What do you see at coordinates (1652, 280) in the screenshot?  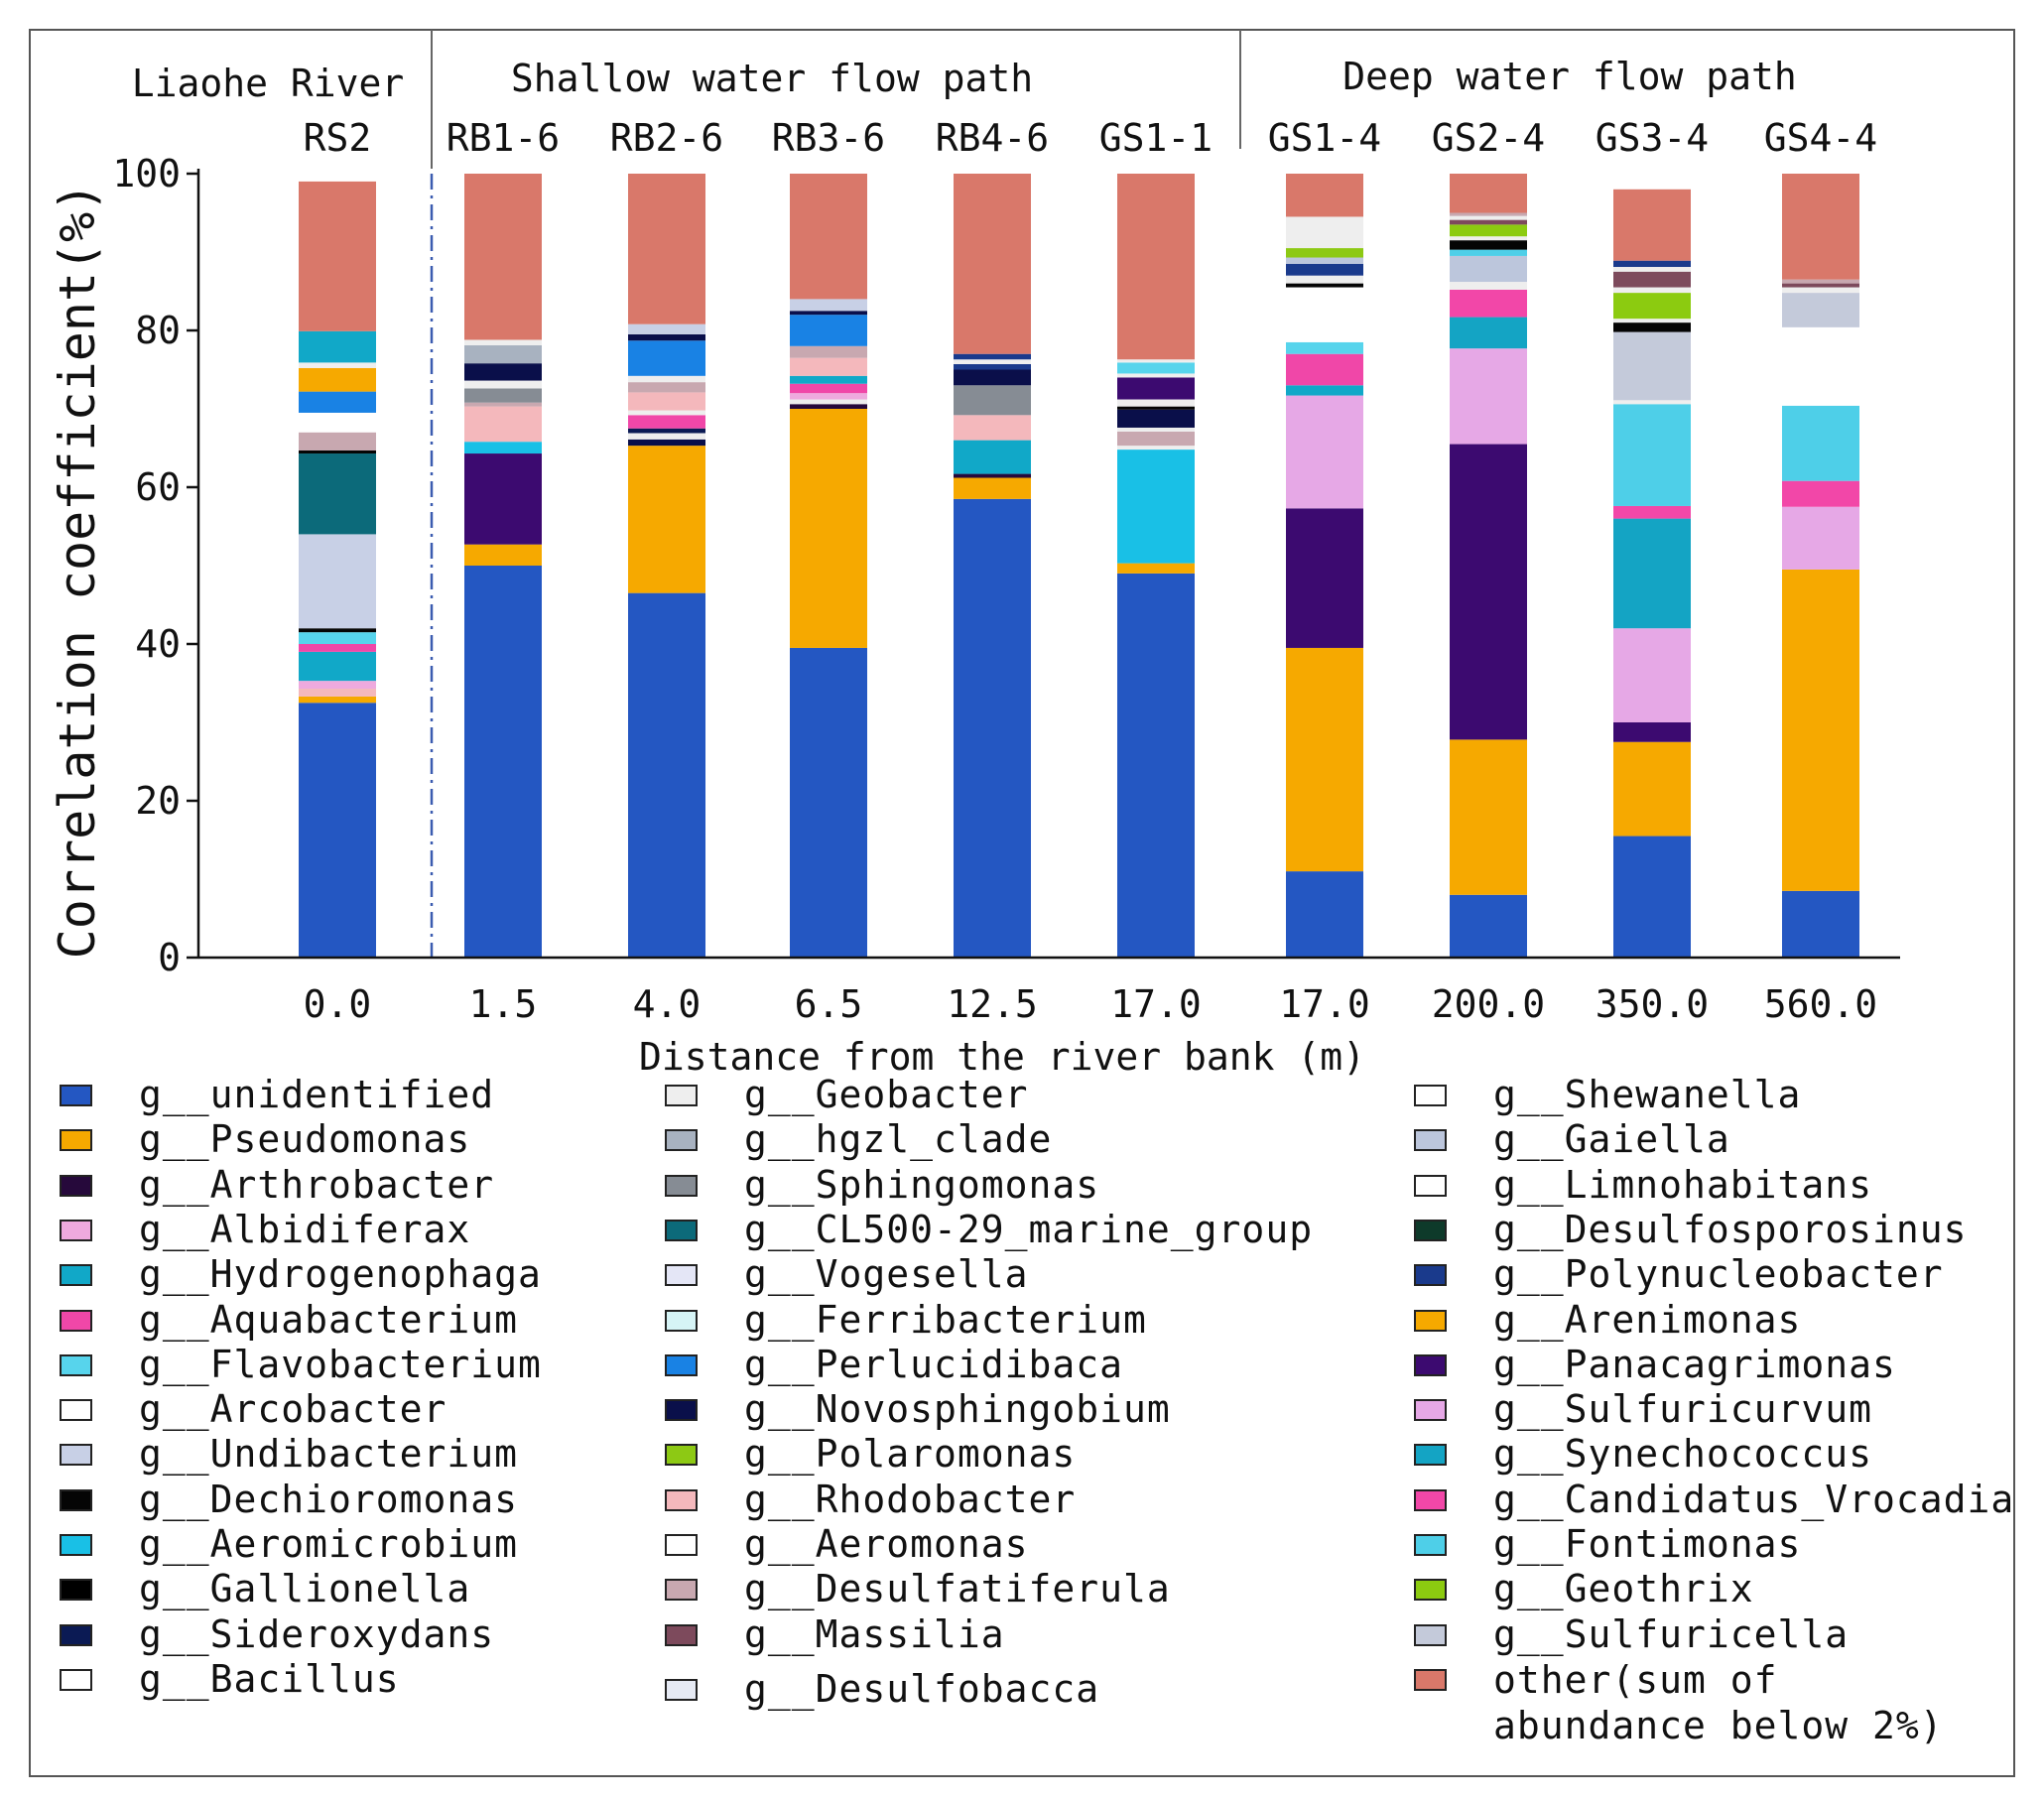 I see `bar-segment-gs3-4-massilia` at bounding box center [1652, 280].